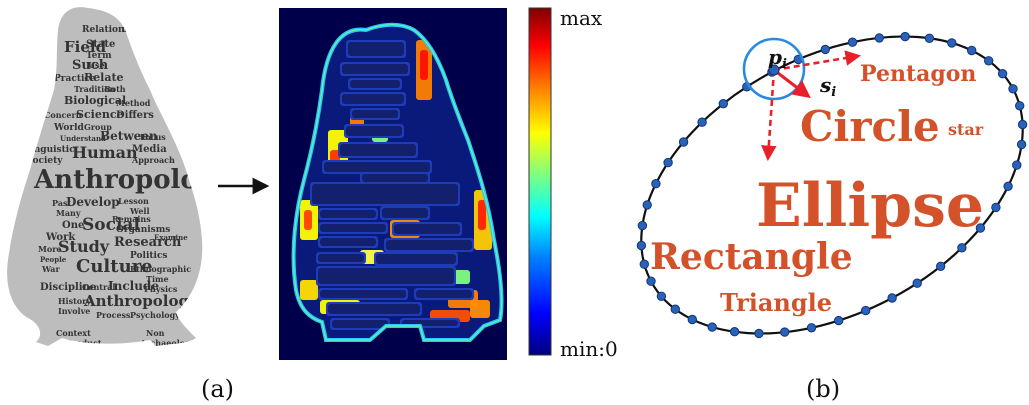 Image resolution: width=1029 pixels, height=405 pixels. I want to click on word-cloud-word: People, so click(53, 259).